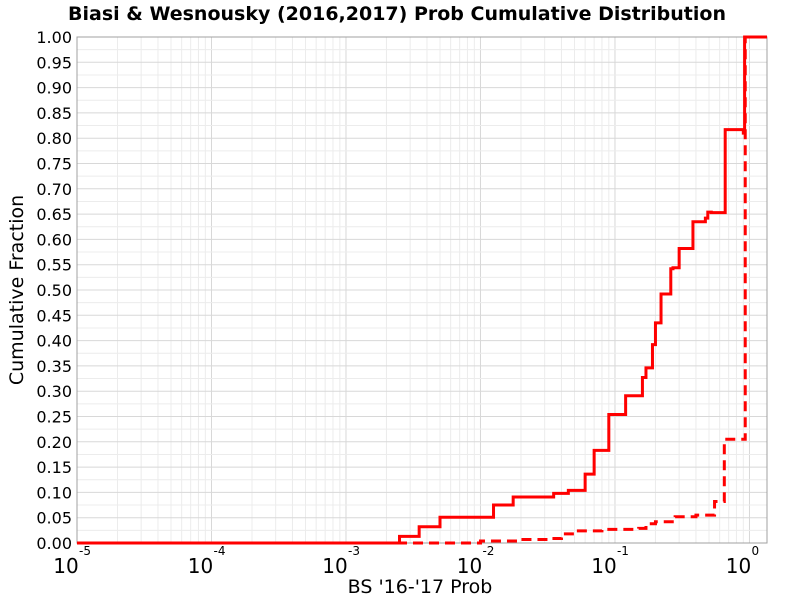 This screenshot has height=600, width=800. Describe the element at coordinates (54, 391) in the screenshot. I see `y-tick-label: 0.30` at that location.